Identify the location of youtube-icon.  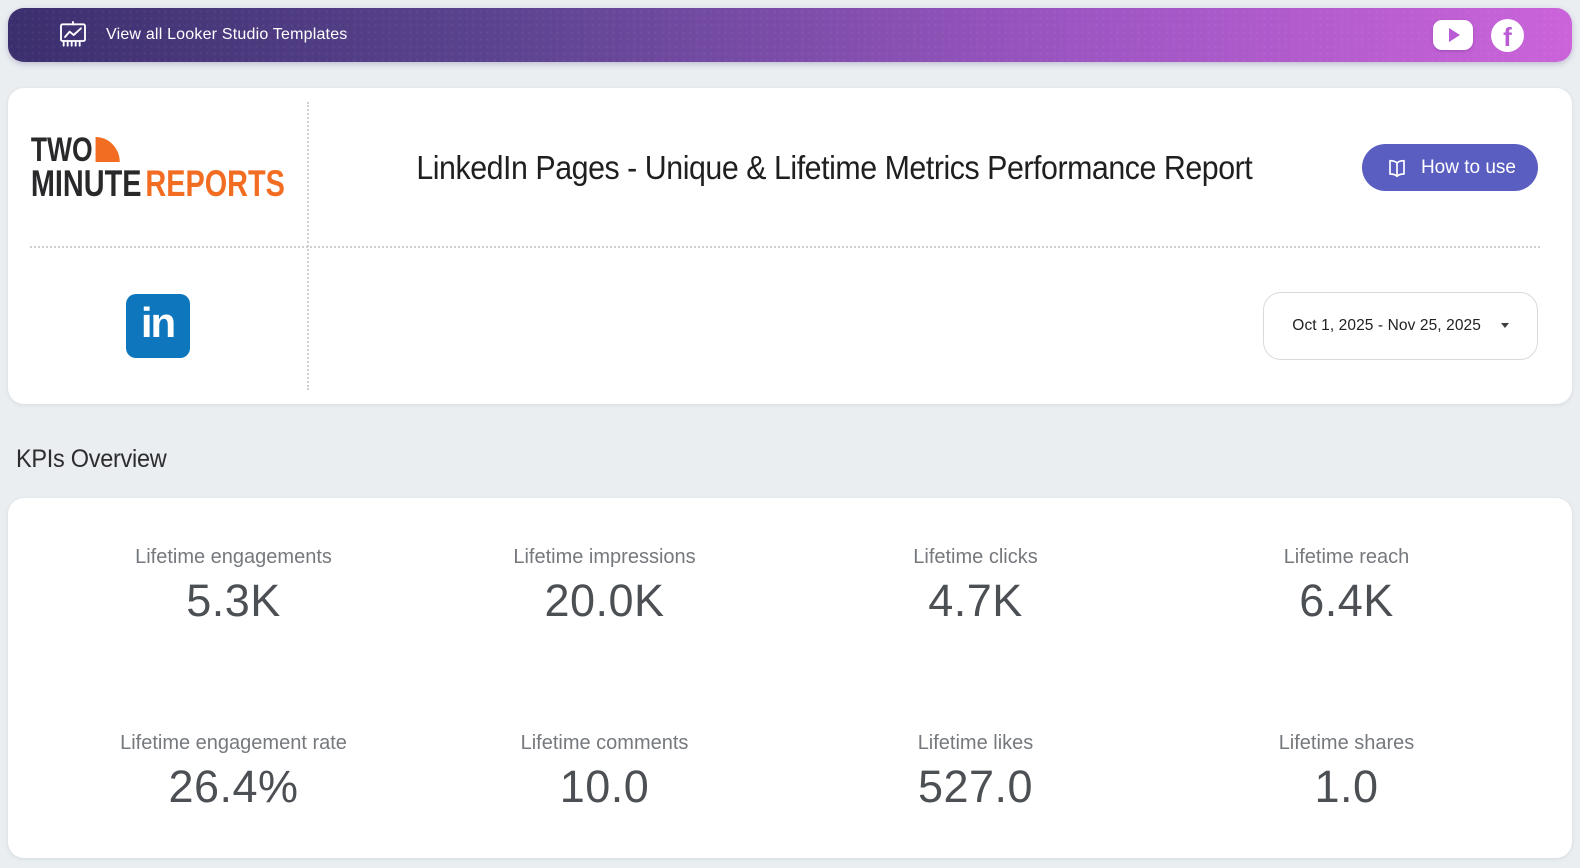
(1453, 35).